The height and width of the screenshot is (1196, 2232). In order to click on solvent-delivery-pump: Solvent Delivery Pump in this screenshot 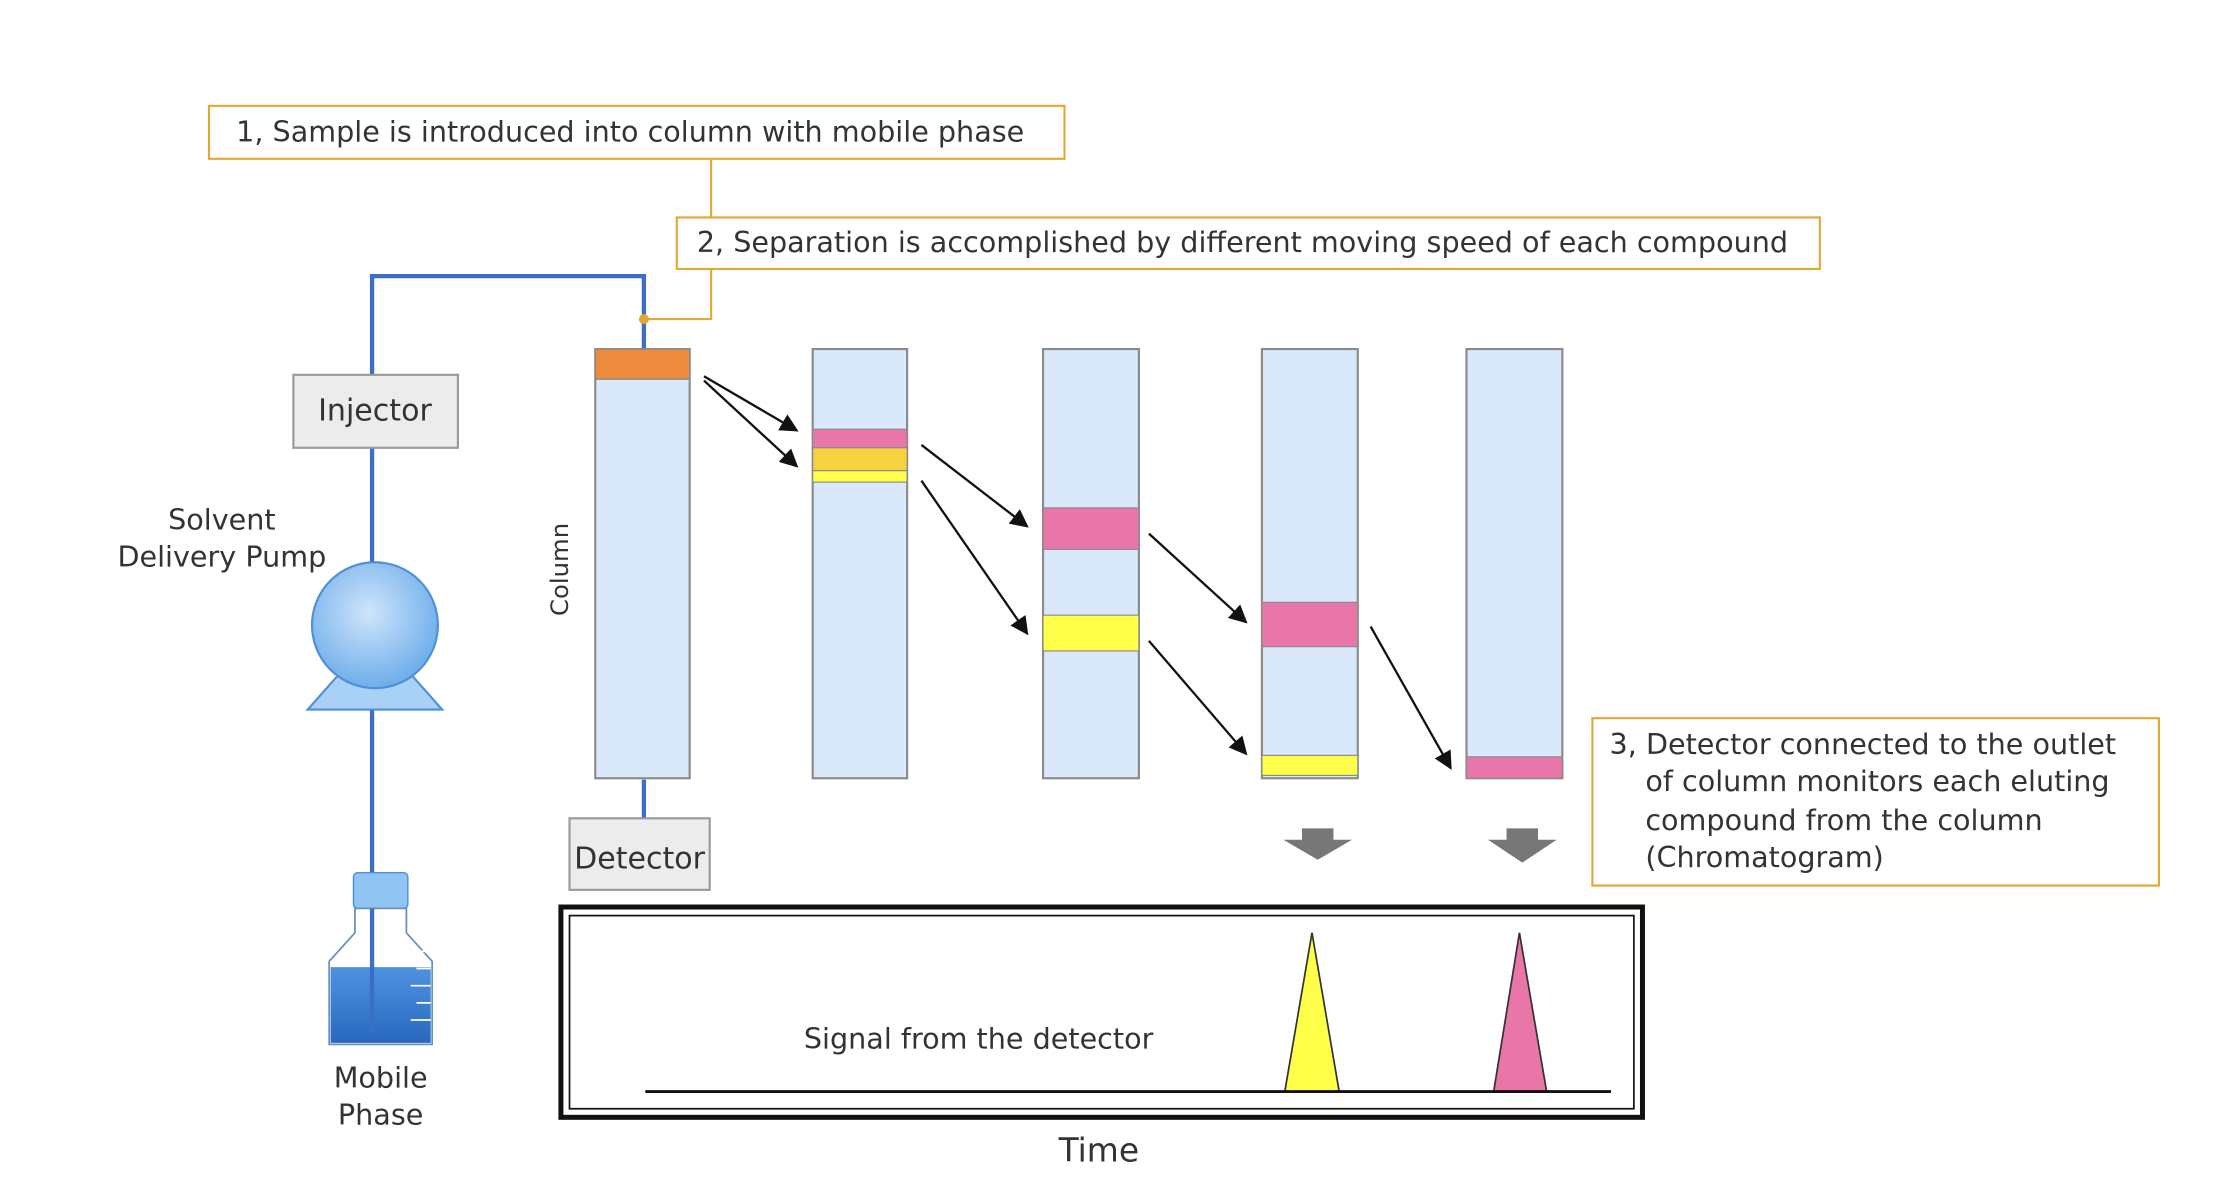, I will do `click(281, 606)`.